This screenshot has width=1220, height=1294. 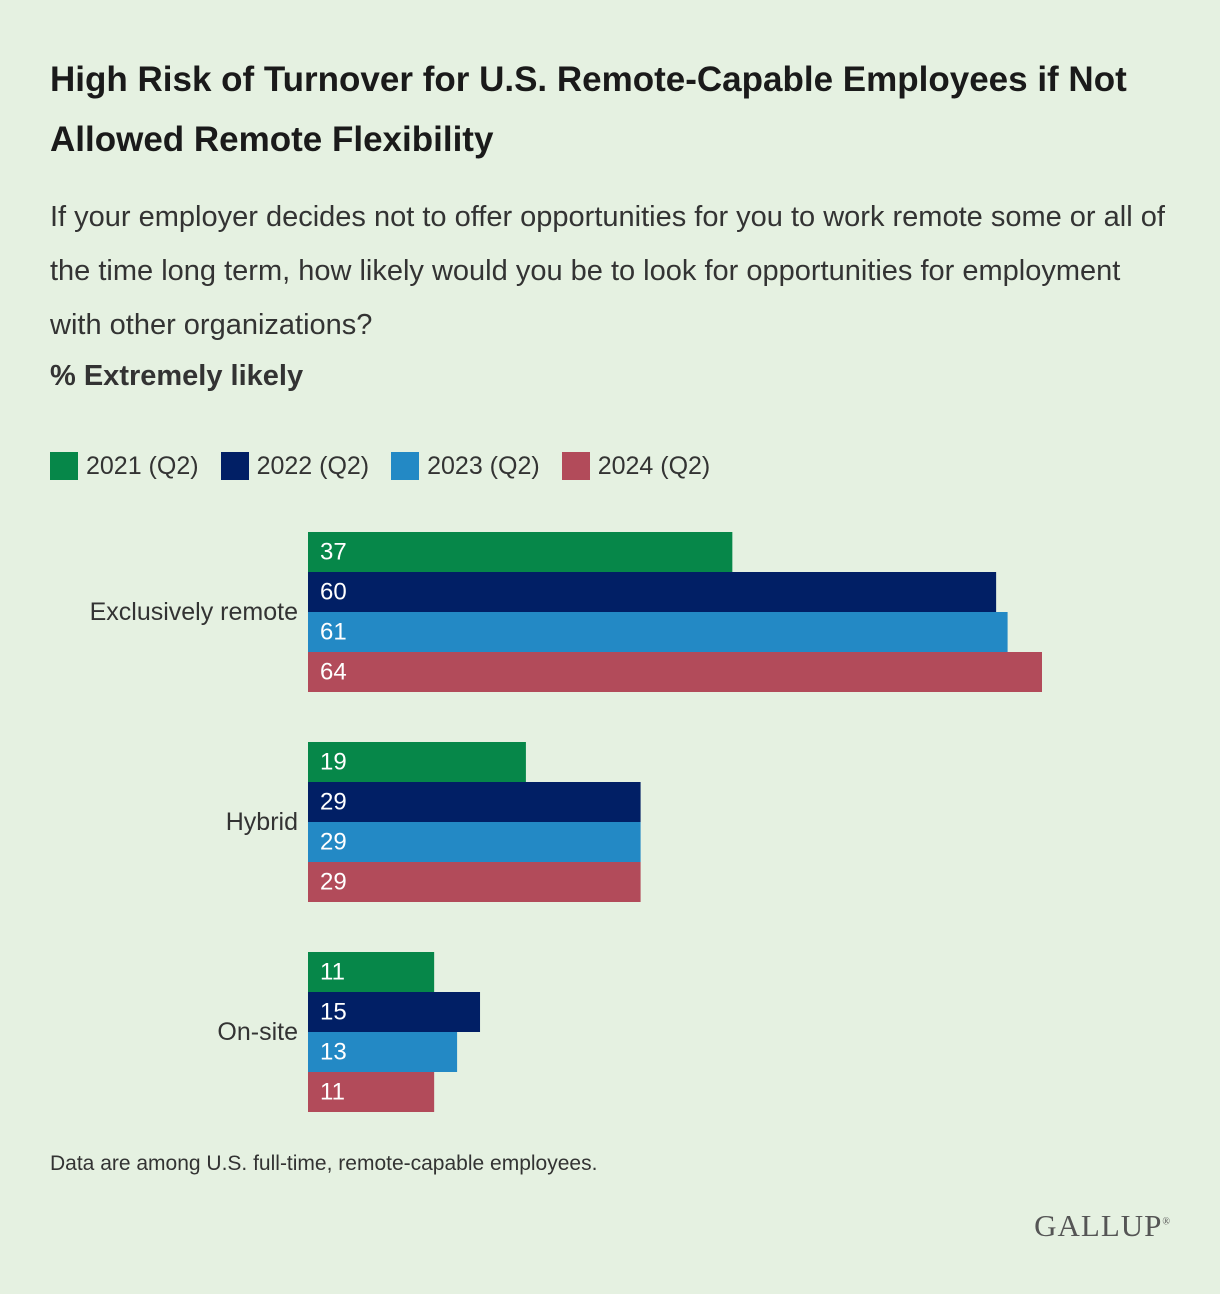 I want to click on legend-label-2024: 2024 (Q2), so click(x=654, y=465).